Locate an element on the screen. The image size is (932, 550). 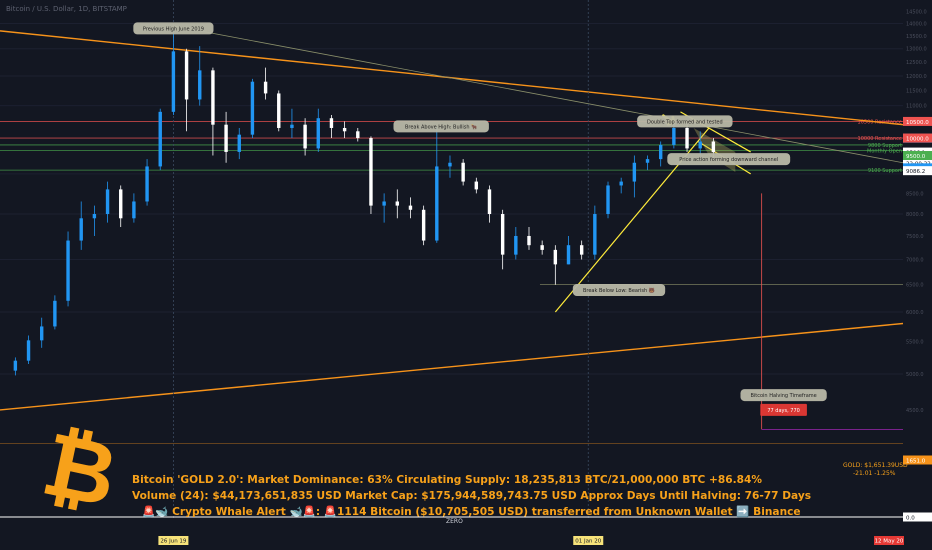
price-axis-label: 9500.0 is located at coordinates (917, 156).